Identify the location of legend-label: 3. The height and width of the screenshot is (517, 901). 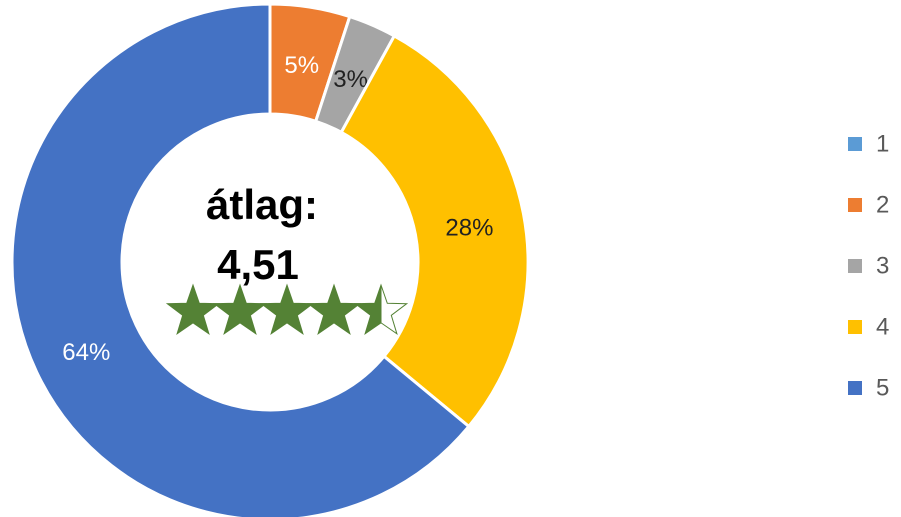
(882, 265).